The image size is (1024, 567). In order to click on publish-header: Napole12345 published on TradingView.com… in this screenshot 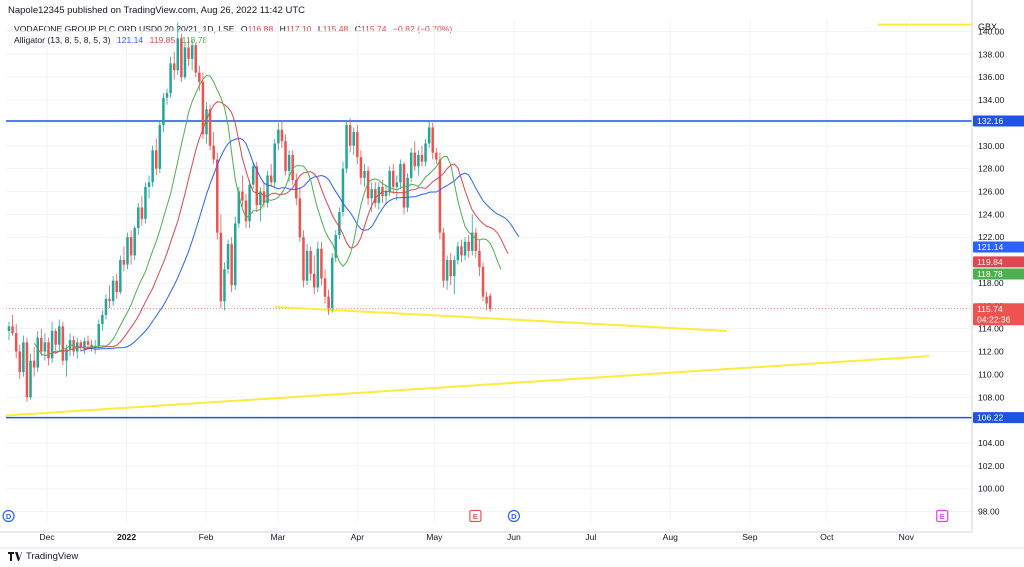, I will do `click(156, 10)`.